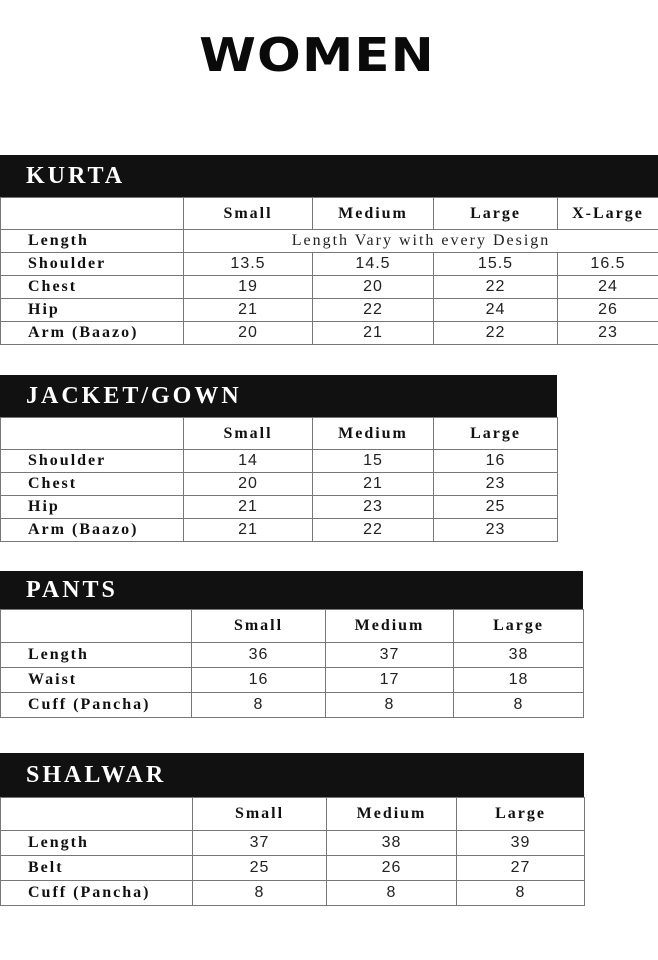 The width and height of the screenshot is (658, 960). I want to click on value-cell: 14.5, so click(373, 264).